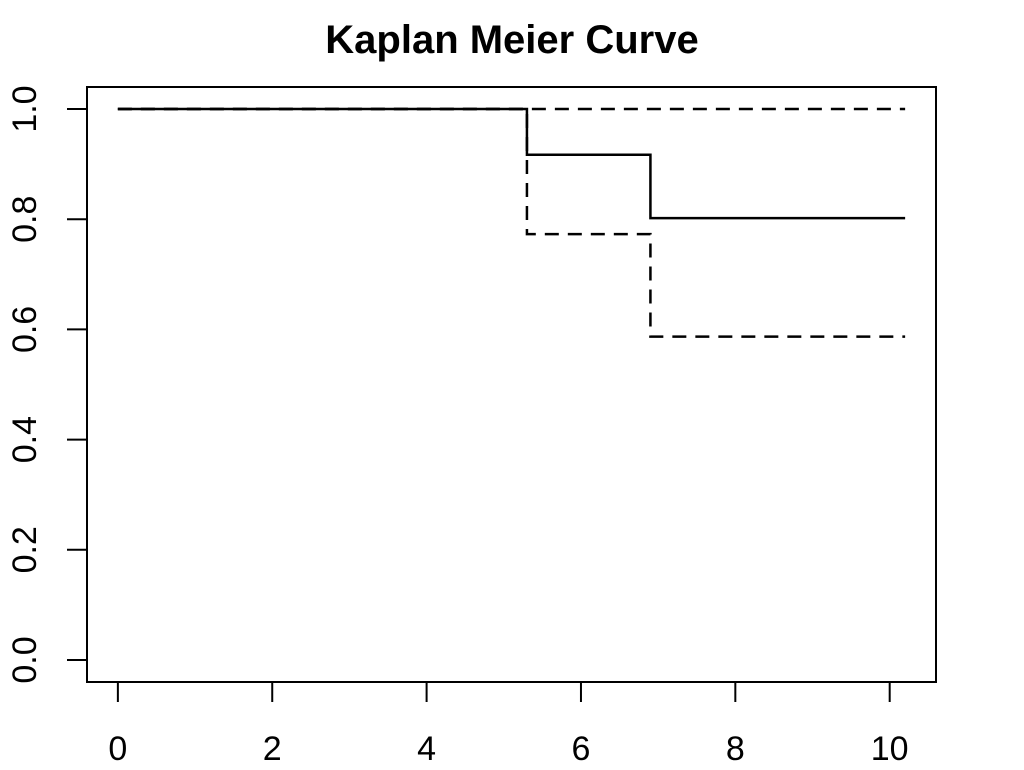 This screenshot has width=1024, height=770. What do you see at coordinates (117, 749) in the screenshot?
I see `x-tick-label: 0` at bounding box center [117, 749].